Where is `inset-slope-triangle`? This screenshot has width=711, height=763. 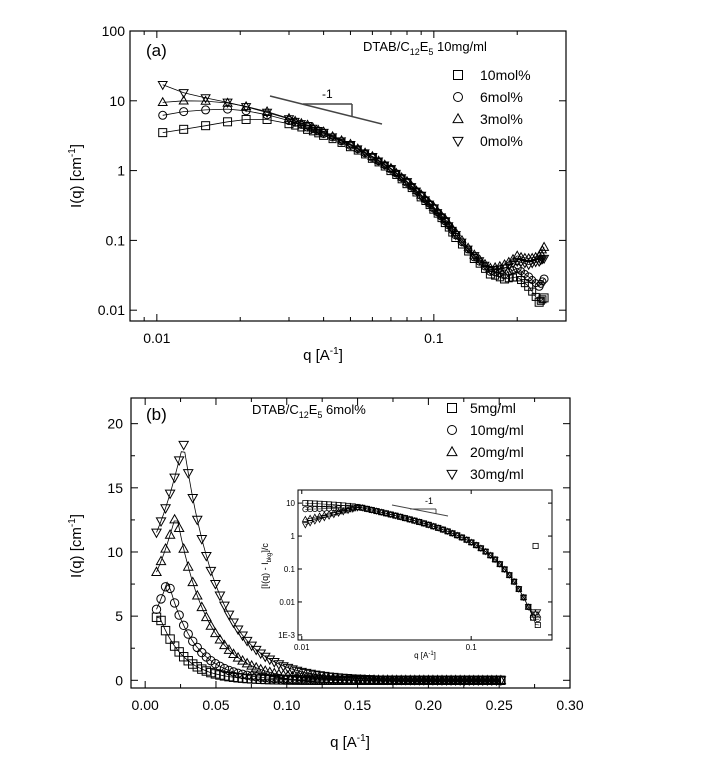 inset-slope-triangle is located at coordinates (420, 510).